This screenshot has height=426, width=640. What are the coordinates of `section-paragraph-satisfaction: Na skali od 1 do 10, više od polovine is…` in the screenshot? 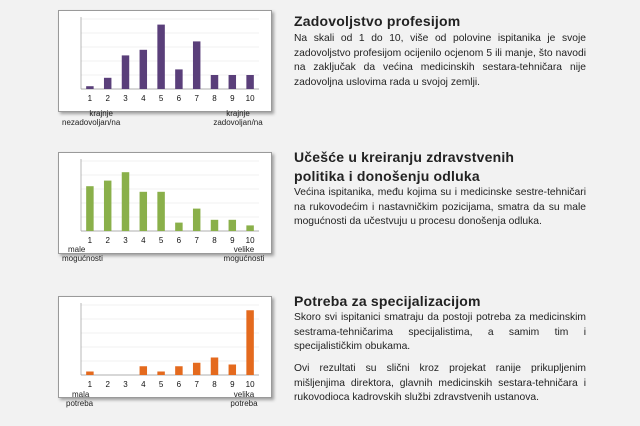 It's located at (440, 60).